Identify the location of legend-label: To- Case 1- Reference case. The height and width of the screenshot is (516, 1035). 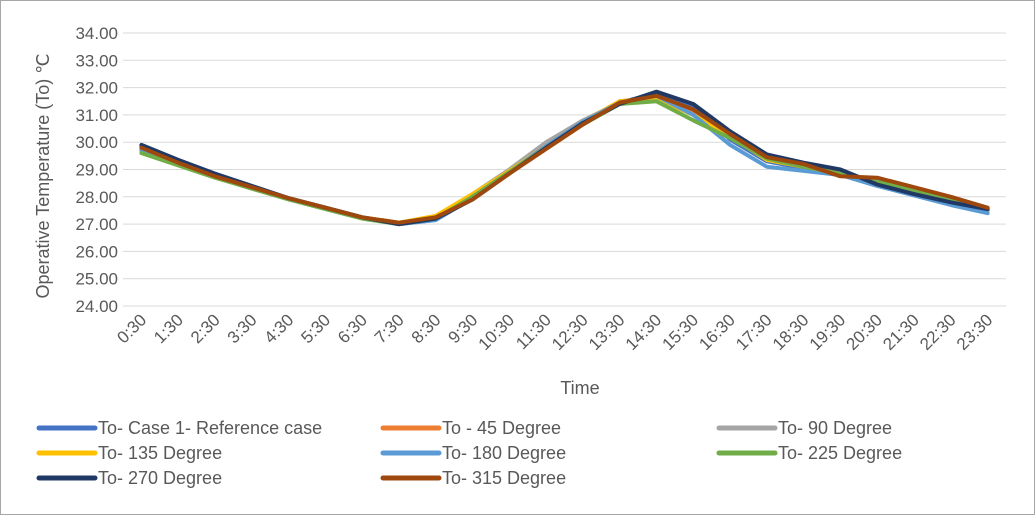
(210, 428).